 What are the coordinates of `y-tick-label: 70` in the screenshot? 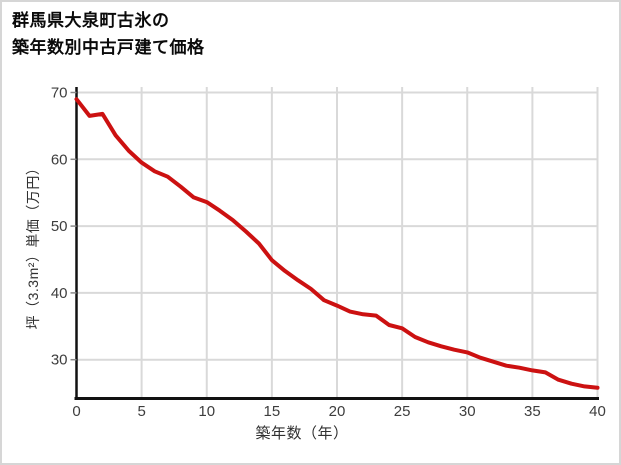 It's located at (59, 93).